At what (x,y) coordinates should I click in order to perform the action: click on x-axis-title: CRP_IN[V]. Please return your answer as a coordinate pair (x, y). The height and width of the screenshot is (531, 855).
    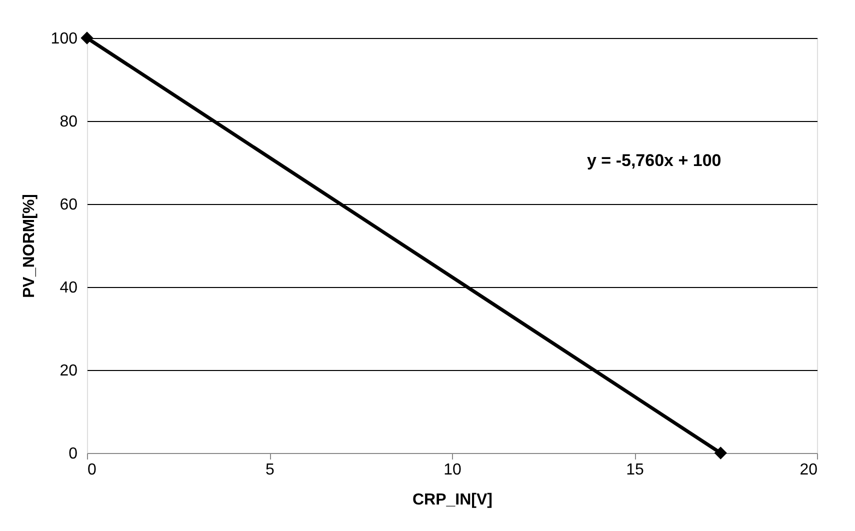
    Looking at the image, I should click on (452, 500).